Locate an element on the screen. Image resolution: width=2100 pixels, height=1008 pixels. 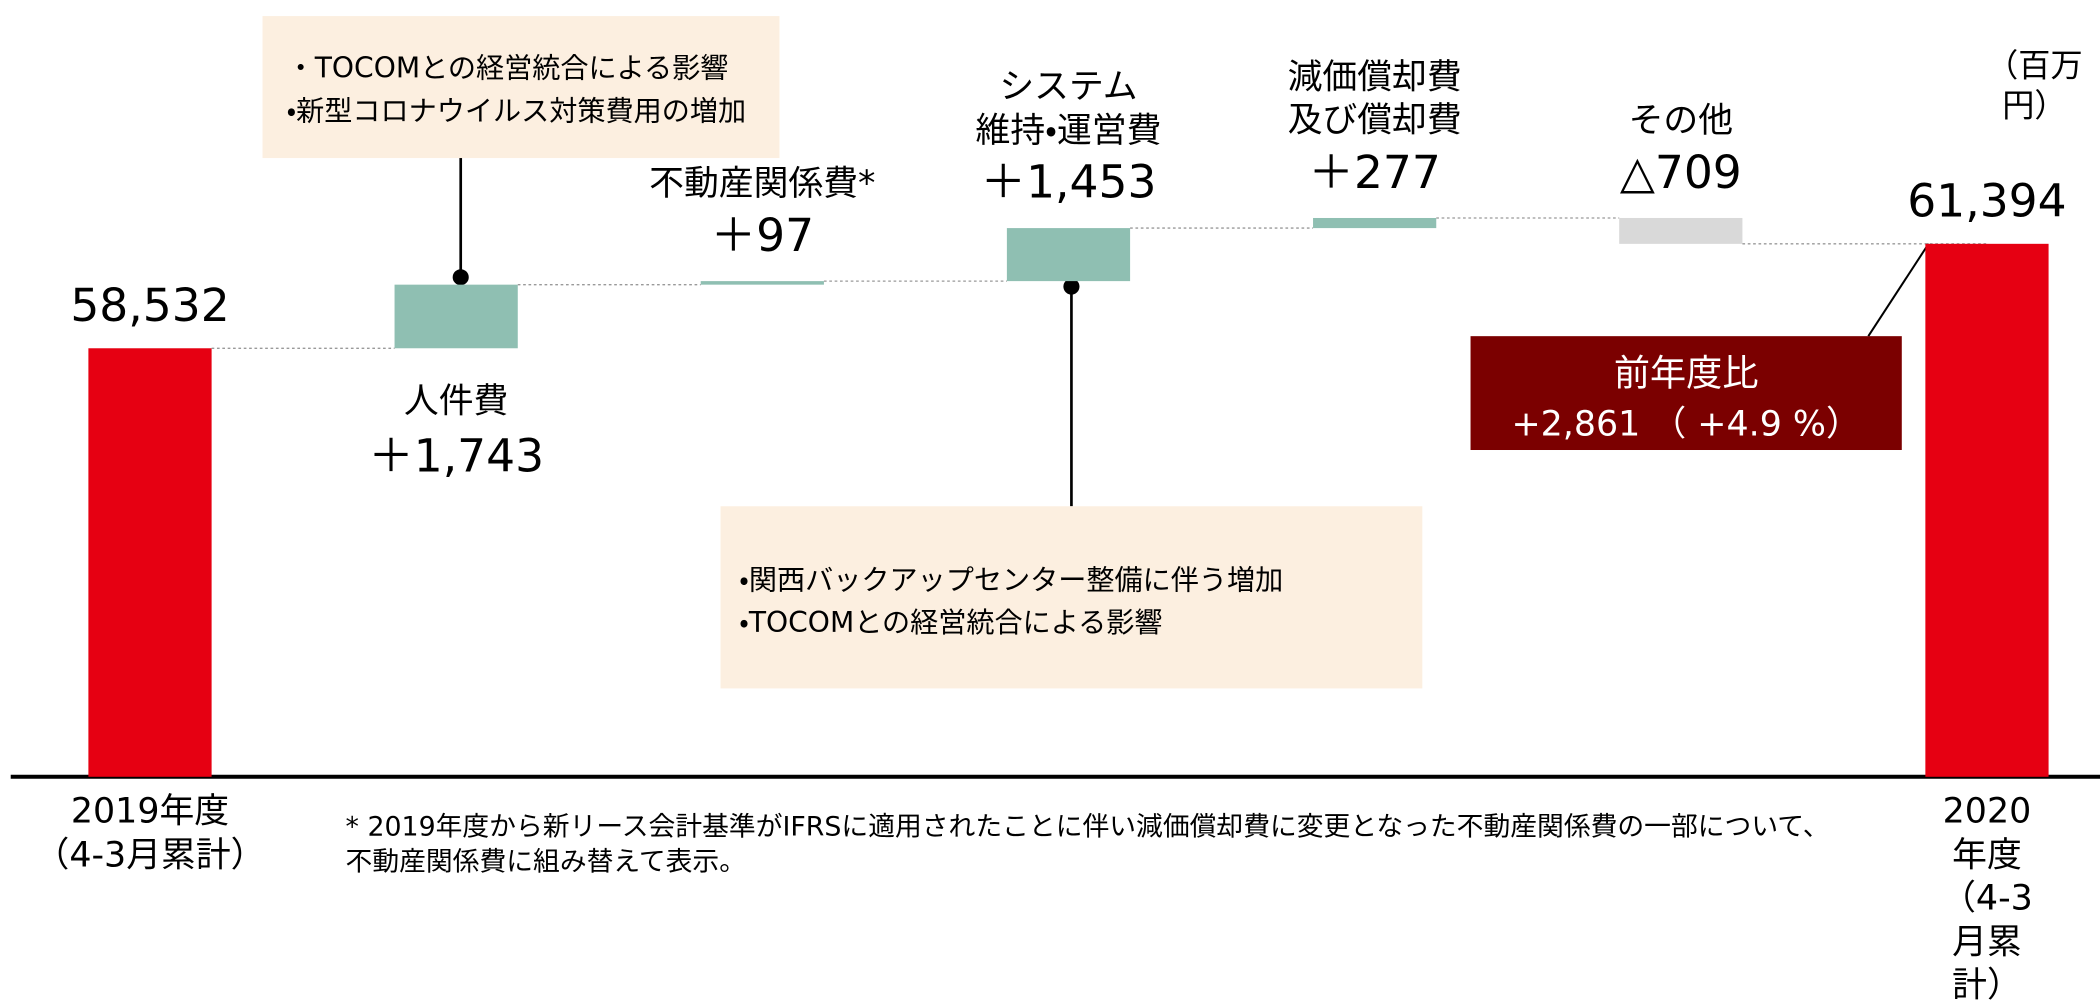
comparison-title: 前年度比 is located at coordinates (1686, 374).